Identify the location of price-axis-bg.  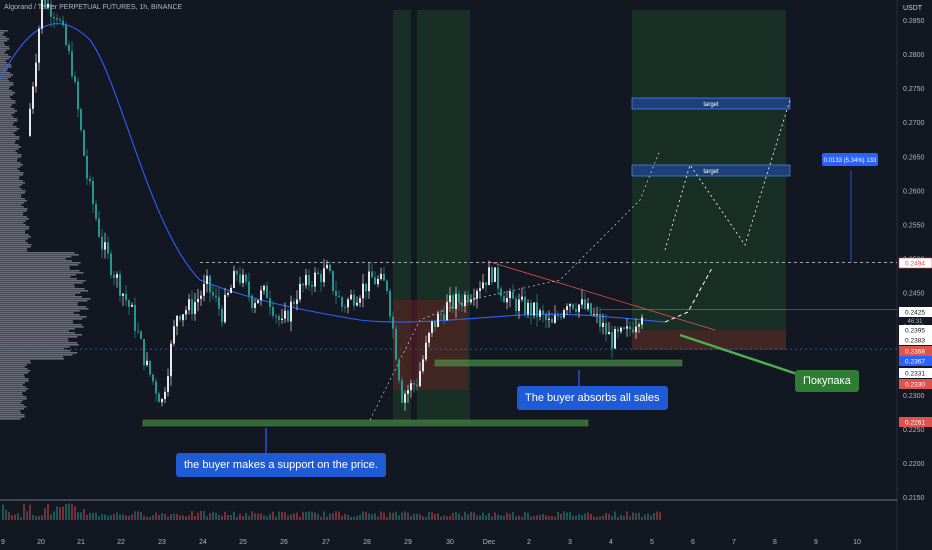
(914, 275).